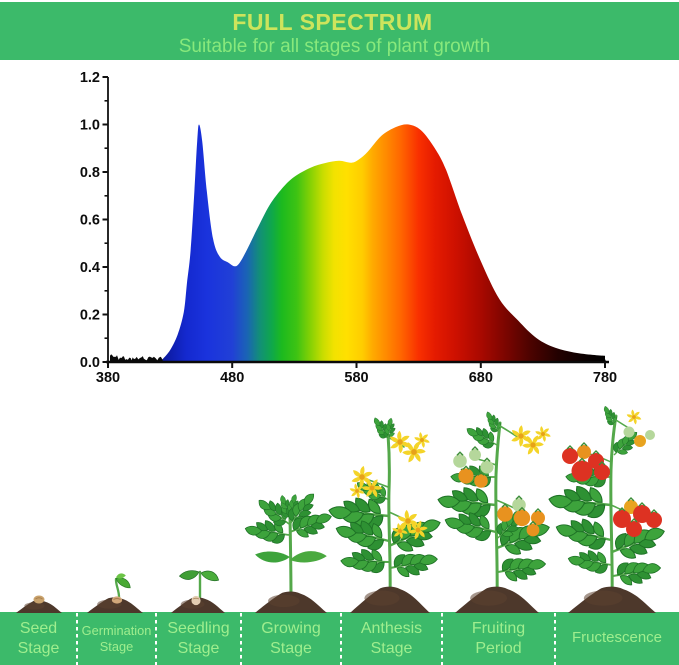 The image size is (679, 665). I want to click on svg-text: 0.6, so click(90, 221).